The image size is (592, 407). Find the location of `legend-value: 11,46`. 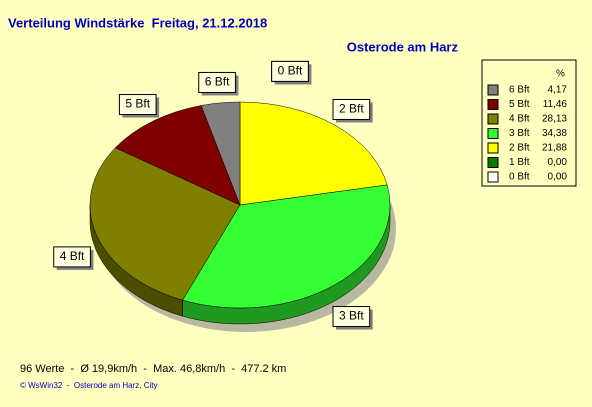

legend-value: 11,46 is located at coordinates (555, 104).